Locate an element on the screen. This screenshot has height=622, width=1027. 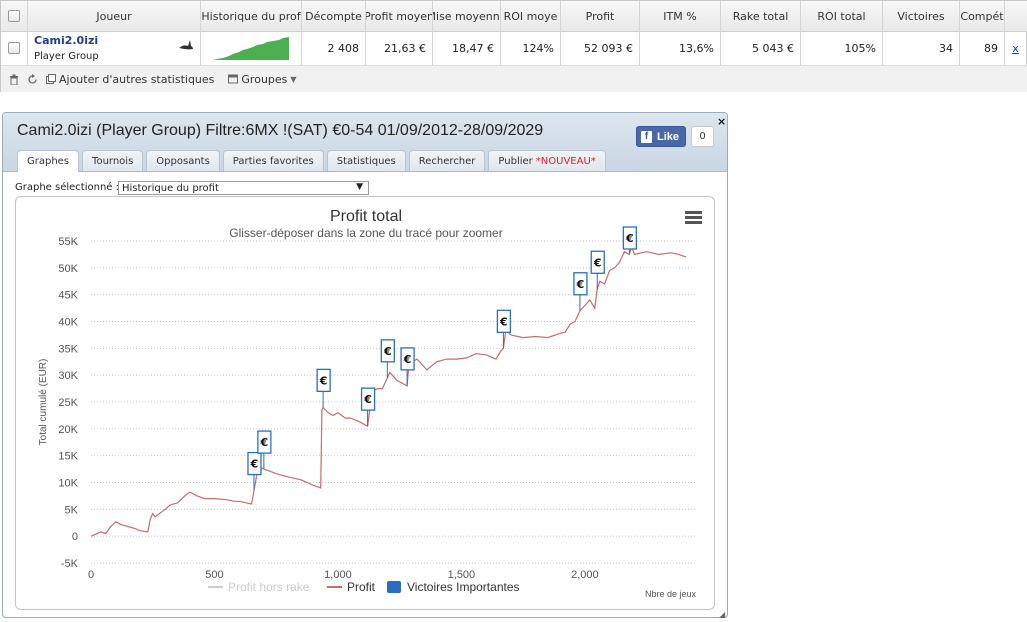
header-avg-stake: Mise moyenne is located at coordinates (467, 16).